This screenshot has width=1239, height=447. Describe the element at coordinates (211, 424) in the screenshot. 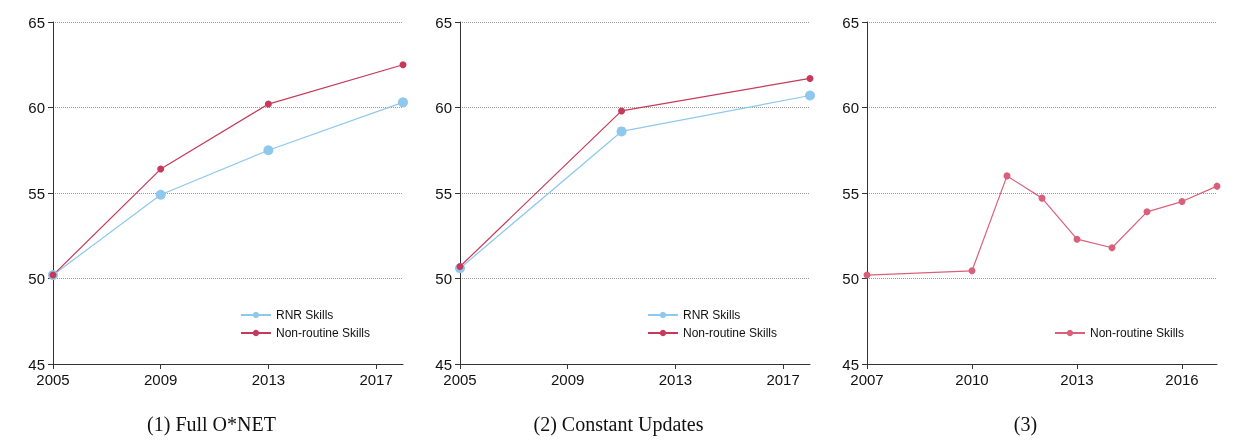

I see `text: (1) Full O*NET` at that location.